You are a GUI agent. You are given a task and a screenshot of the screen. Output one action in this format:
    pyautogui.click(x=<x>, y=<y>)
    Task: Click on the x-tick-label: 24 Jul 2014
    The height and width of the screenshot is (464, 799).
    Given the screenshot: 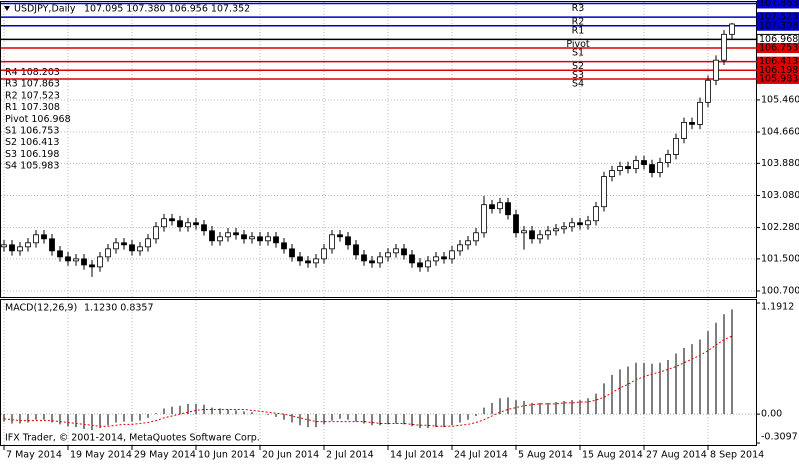 What is the action you would take?
    pyautogui.click(x=481, y=455)
    